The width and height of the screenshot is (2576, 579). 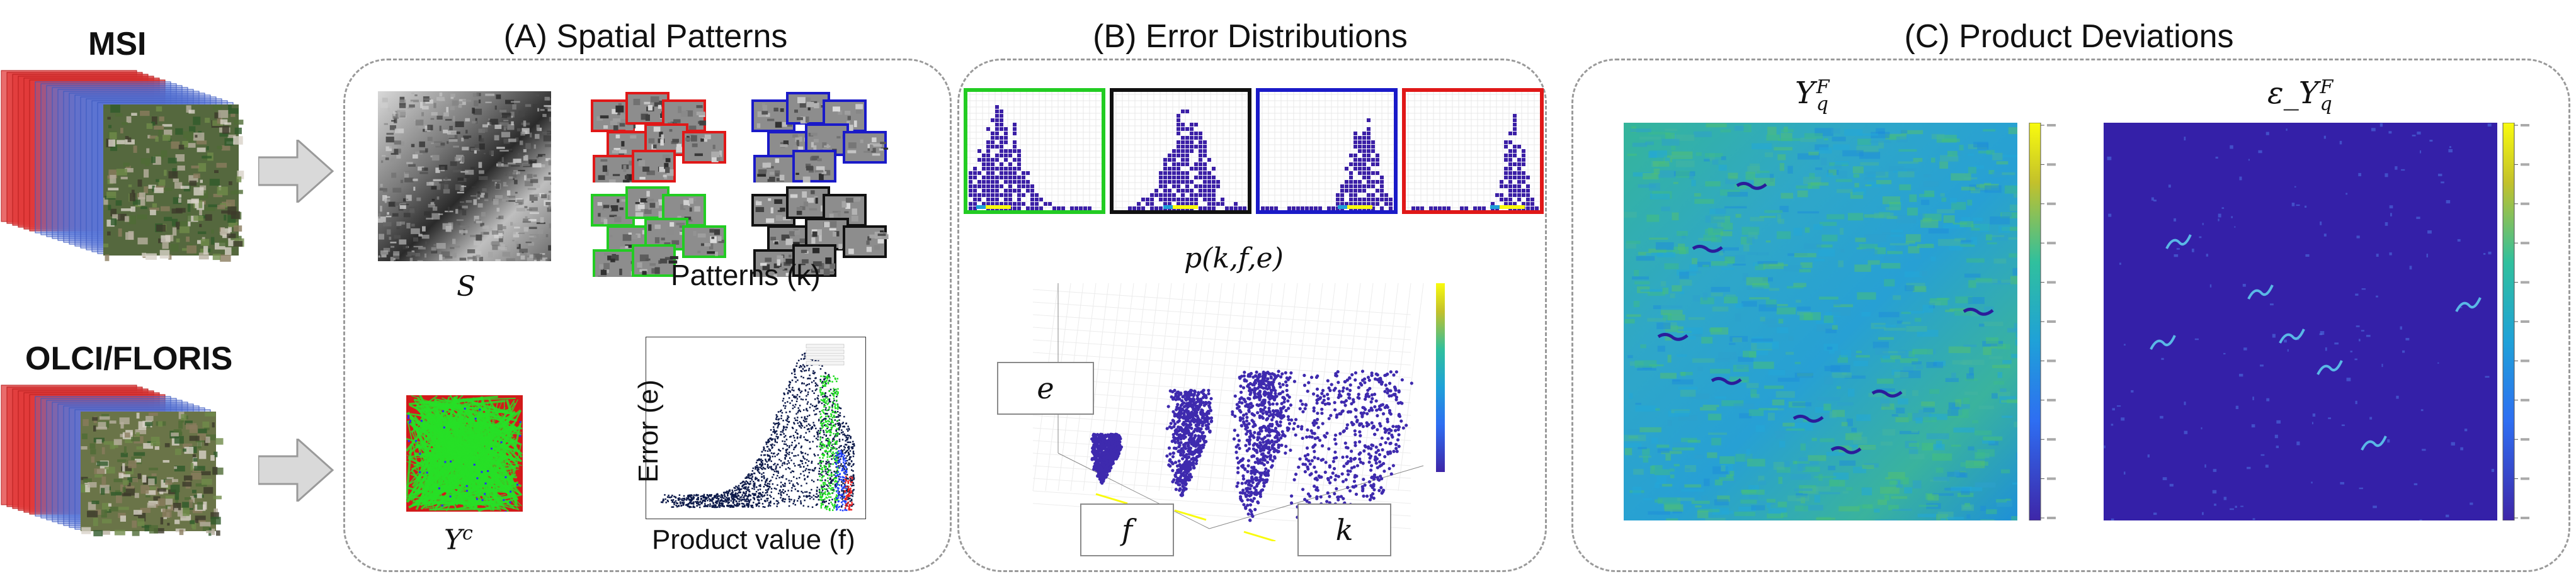 I want to click on deviation-colorbar, so click(x=2524, y=321).